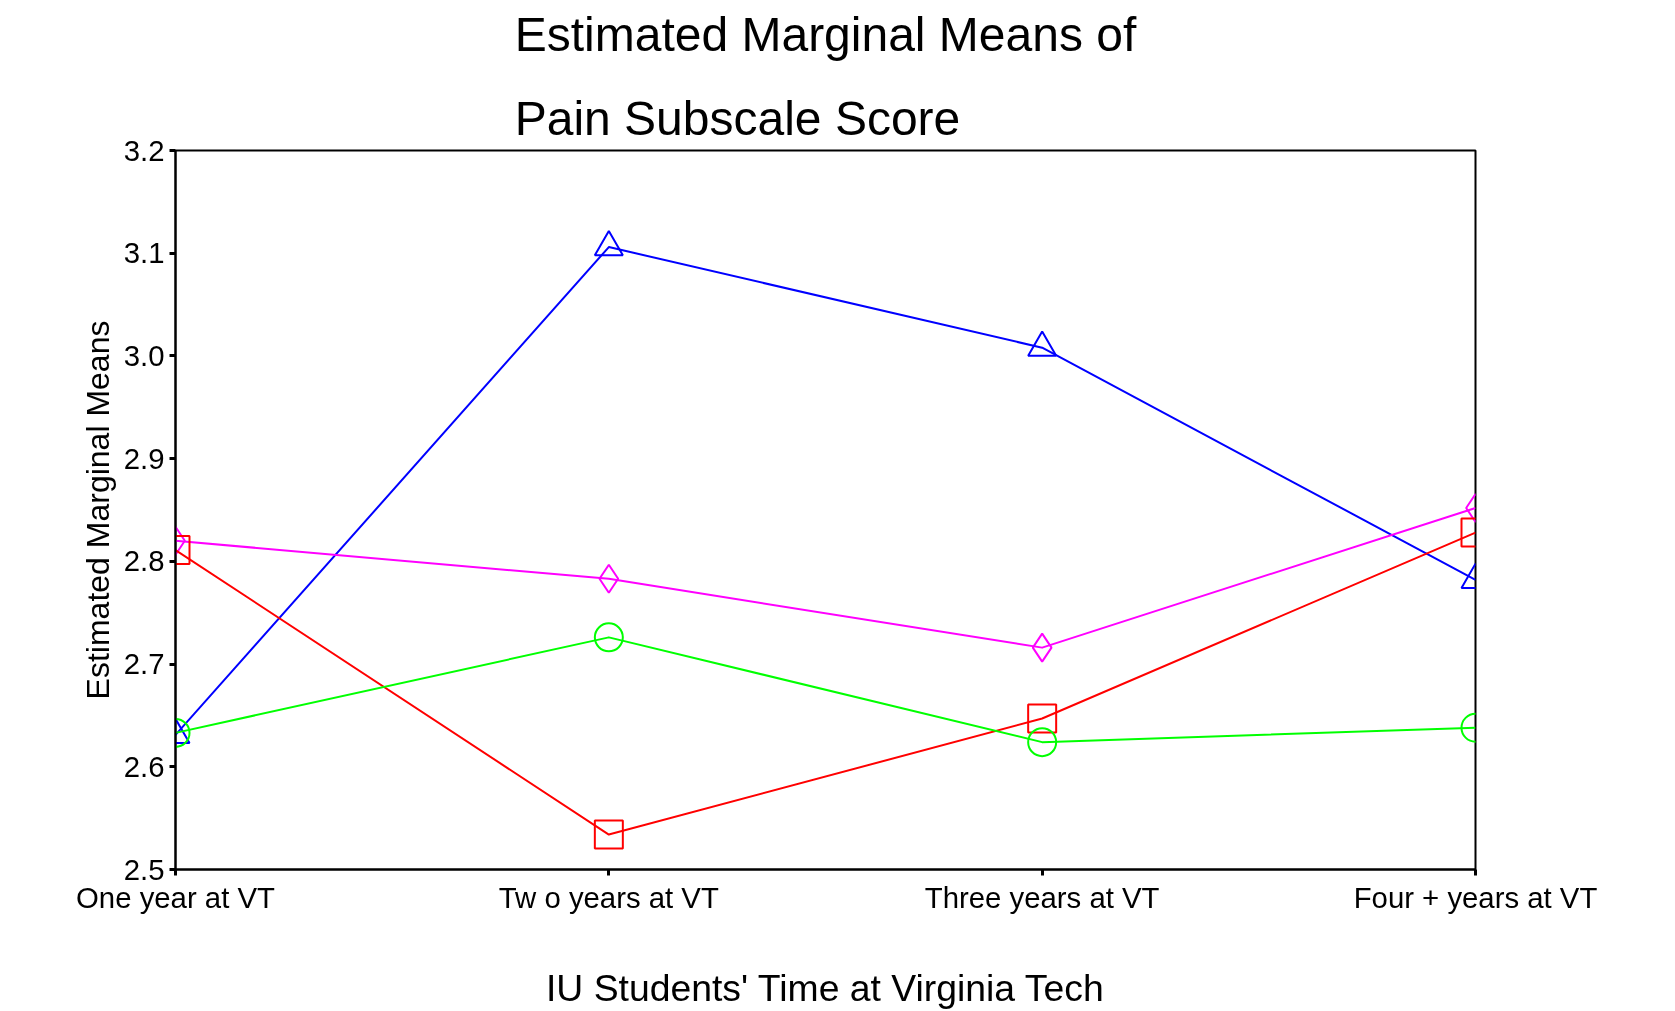  I want to click on x-tick-label: Tw o years at VT, so click(608, 897).